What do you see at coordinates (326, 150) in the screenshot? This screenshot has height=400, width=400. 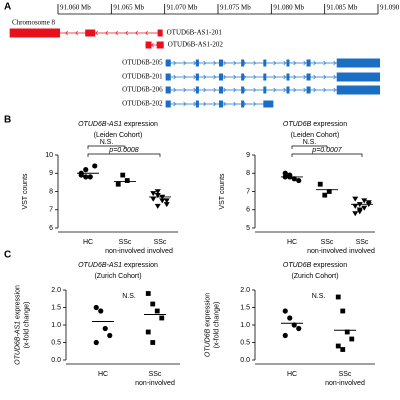 I see `annotation: p=0.0007` at bounding box center [326, 150].